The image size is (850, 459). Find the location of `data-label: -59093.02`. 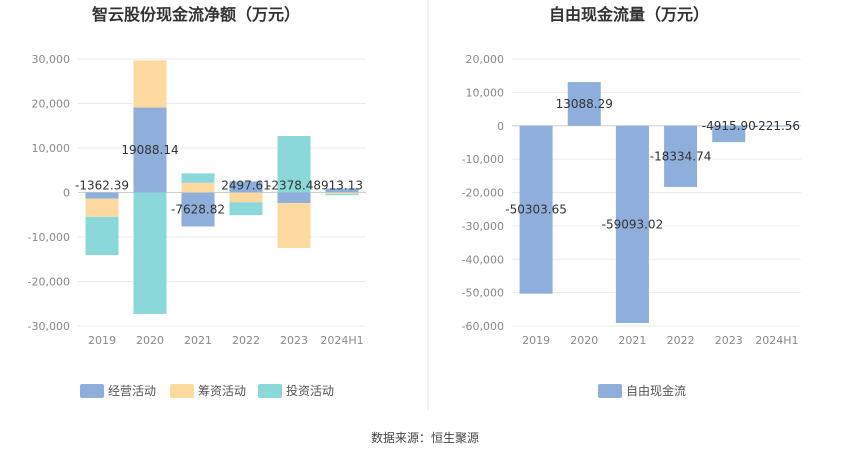

data-label: -59093.02 is located at coordinates (633, 224).